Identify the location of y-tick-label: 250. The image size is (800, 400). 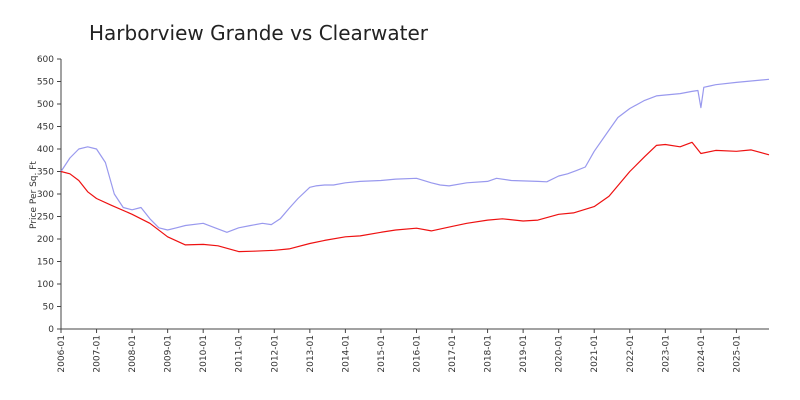
(45, 218).